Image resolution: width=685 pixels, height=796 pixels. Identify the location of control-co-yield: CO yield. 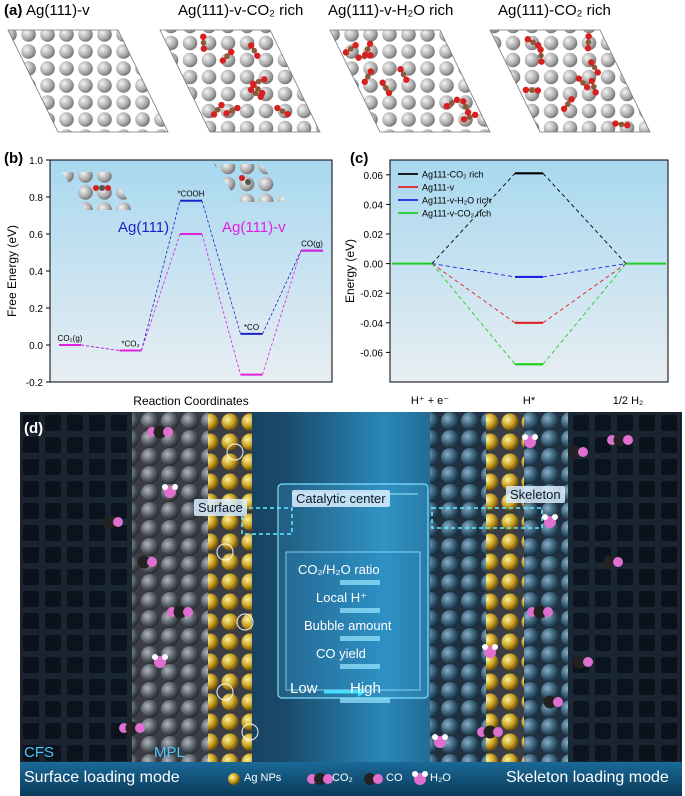
(341, 653).